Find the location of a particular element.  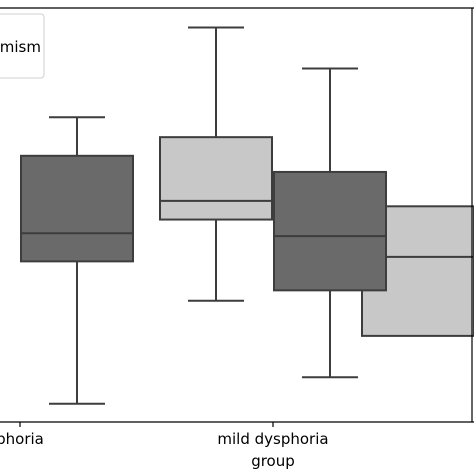

legend-entry-label: mism is located at coordinates (20, 47).